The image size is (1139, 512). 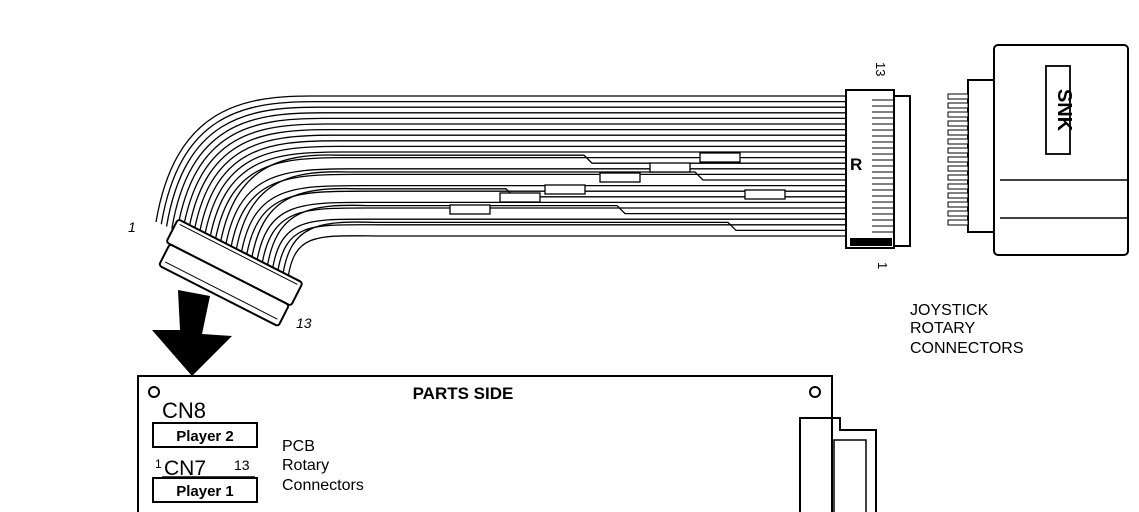 What do you see at coordinates (1038, 150) in the screenshot?
I see `joystick-connector` at bounding box center [1038, 150].